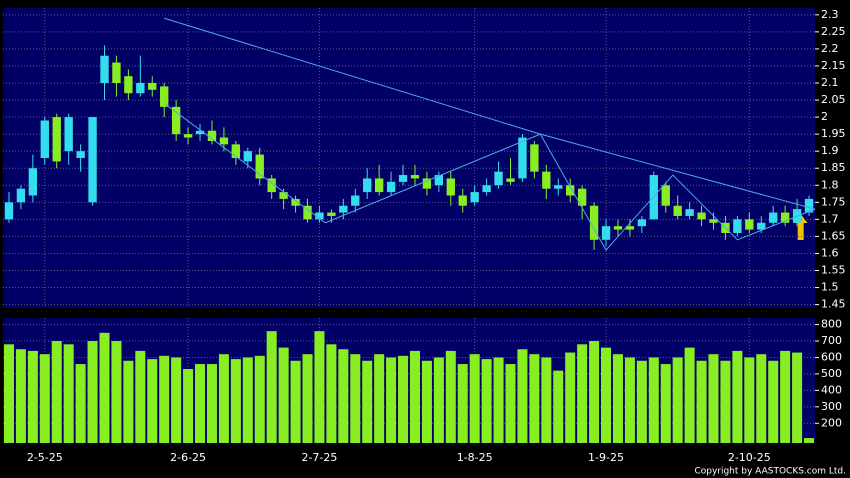  What do you see at coordinates (749, 457) in the screenshot?
I see `x-tick-label: 2-10-25` at bounding box center [749, 457].